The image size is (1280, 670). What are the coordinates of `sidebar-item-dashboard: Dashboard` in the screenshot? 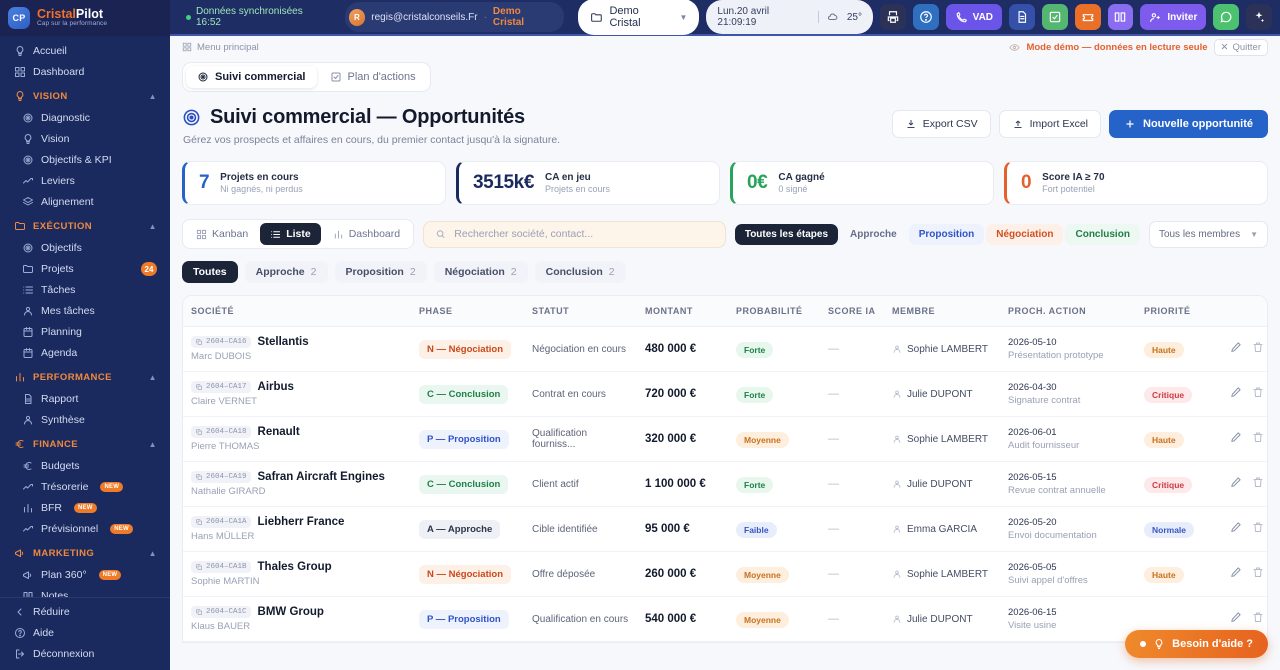 It's located at (85, 72).